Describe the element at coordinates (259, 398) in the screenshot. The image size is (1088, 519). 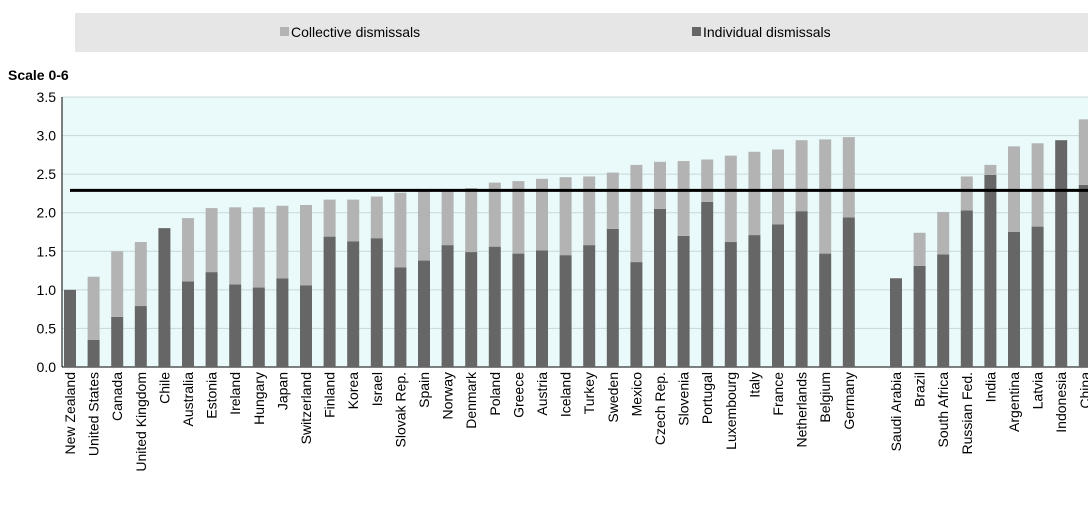
I see `x-tick-label: Hungary` at that location.